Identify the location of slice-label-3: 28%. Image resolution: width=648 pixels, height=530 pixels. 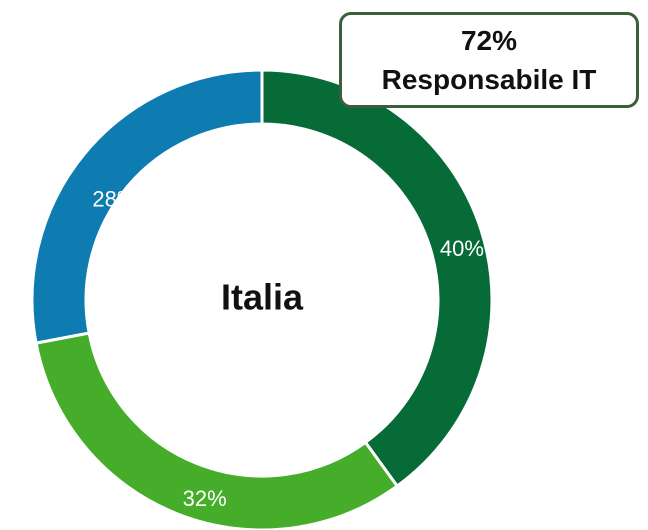
(114, 198).